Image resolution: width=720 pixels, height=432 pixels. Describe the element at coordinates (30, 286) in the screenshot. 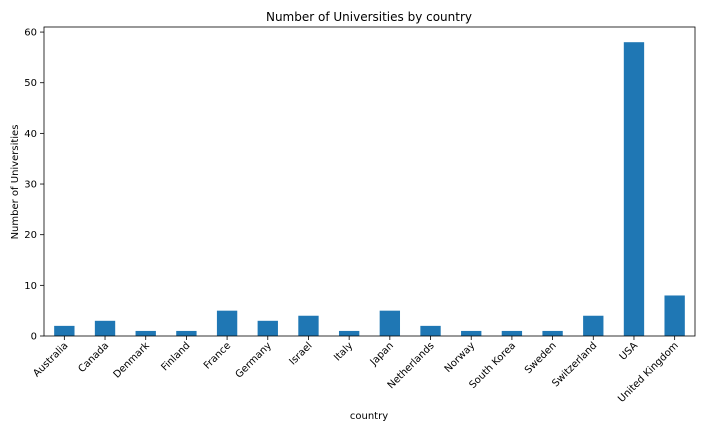

I see `y-tick-label: 10` at that location.